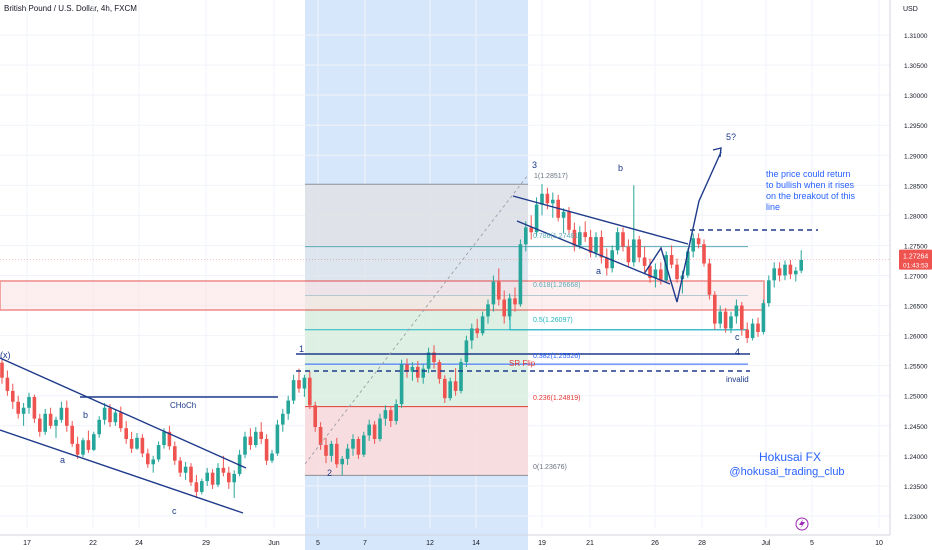 This screenshot has height=550, width=932. What do you see at coordinates (916, 337) in the screenshot?
I see `price-tick-label: 1.26000` at bounding box center [916, 337].